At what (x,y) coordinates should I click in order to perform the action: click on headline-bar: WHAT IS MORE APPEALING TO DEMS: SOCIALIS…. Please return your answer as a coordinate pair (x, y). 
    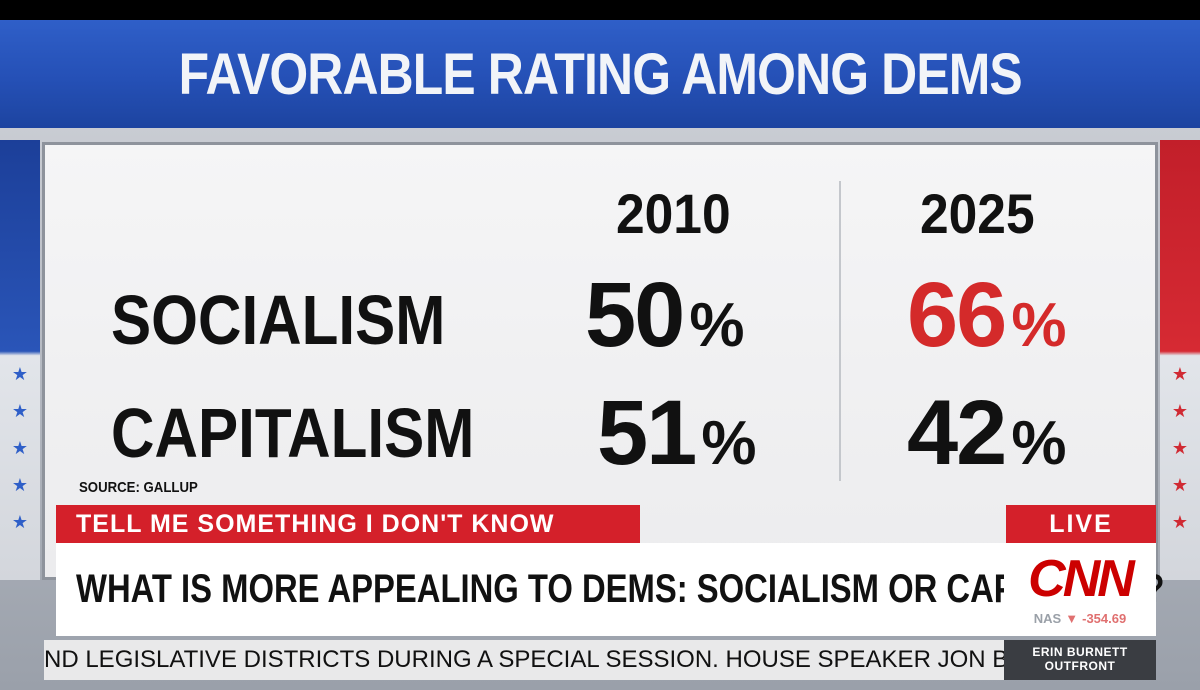
    Looking at the image, I should click on (610, 589).